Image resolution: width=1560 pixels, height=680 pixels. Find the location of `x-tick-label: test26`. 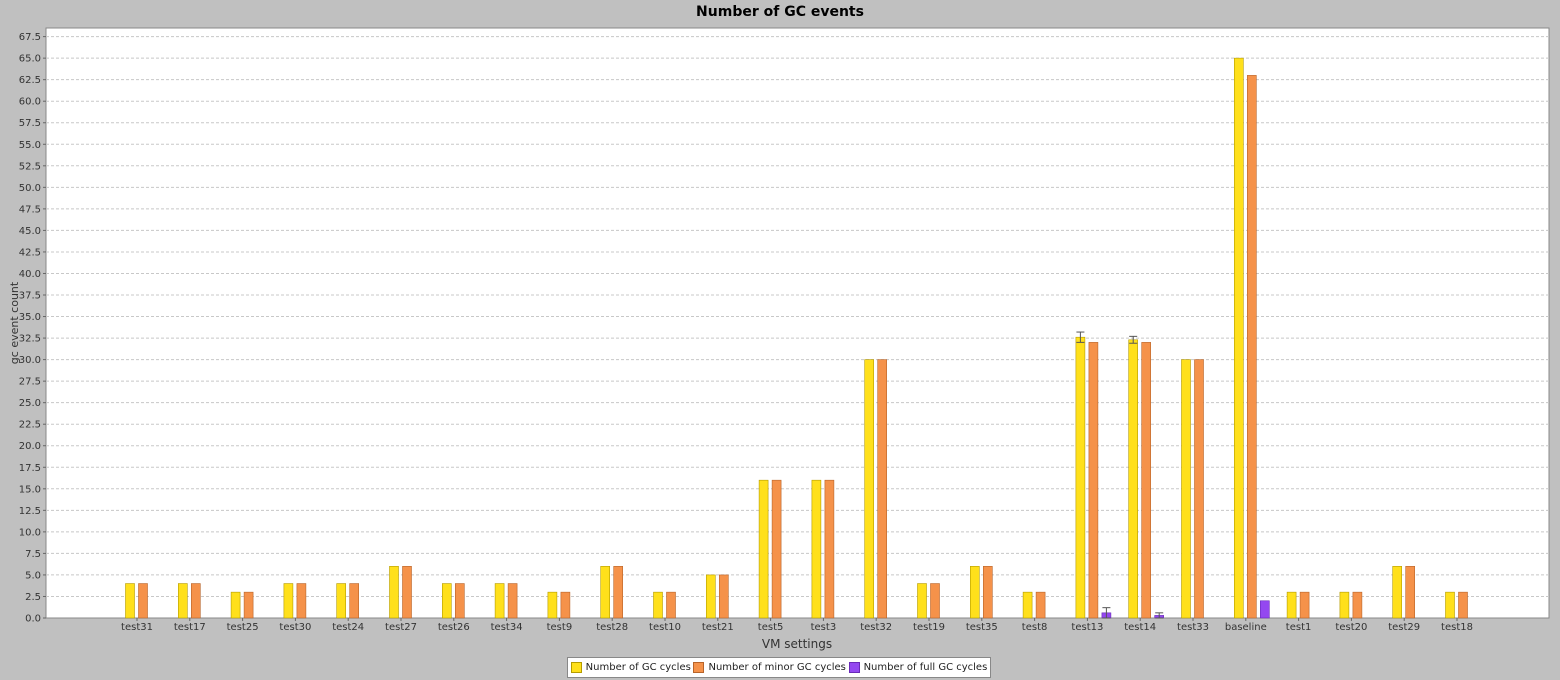

x-tick-label: test26 is located at coordinates (454, 627).